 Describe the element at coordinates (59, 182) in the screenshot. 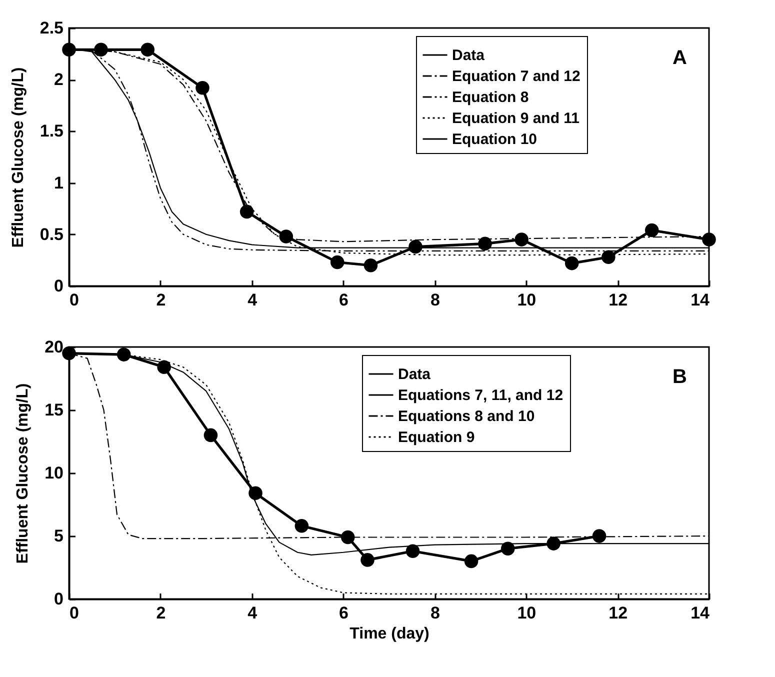

I see `y-tick-label: 1` at that location.